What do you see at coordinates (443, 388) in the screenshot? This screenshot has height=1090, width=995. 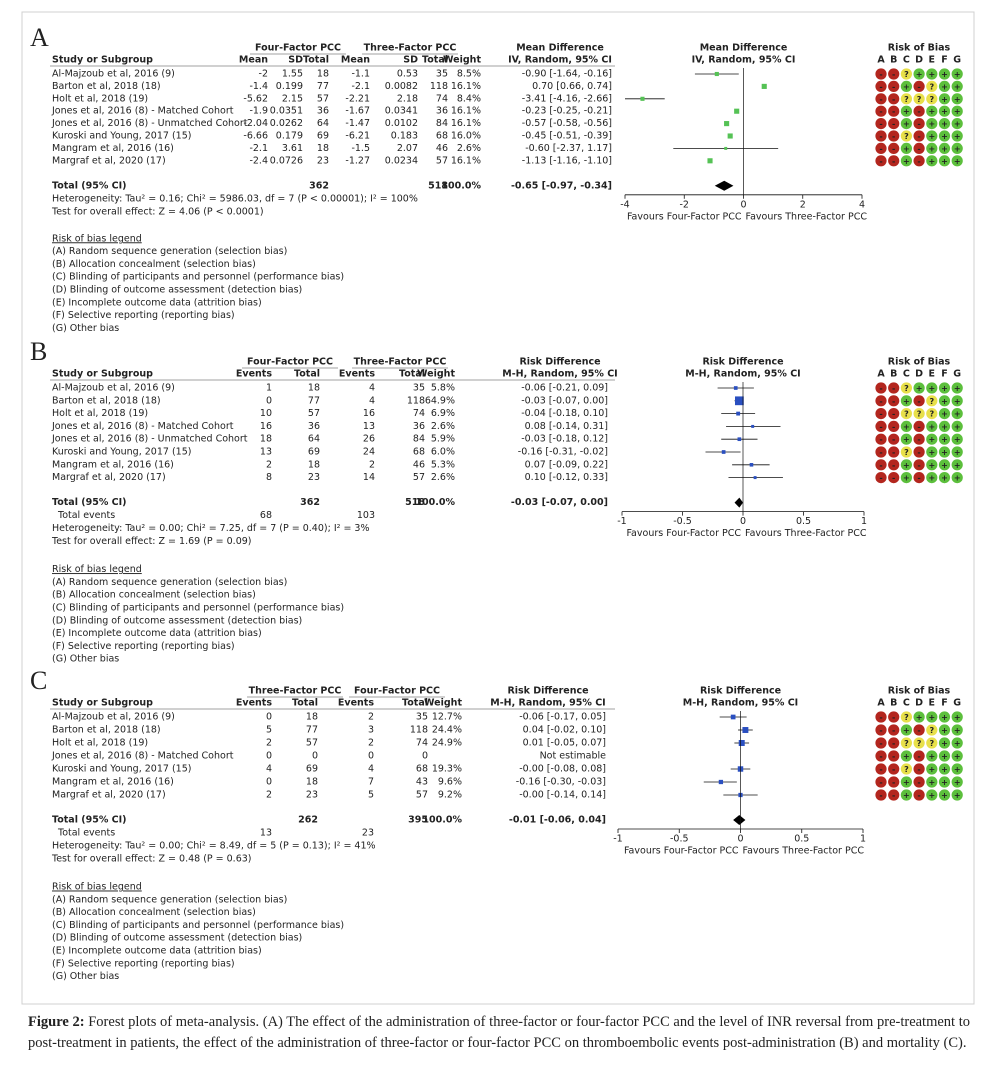 I see `weight: 5.8%` at bounding box center [443, 388].